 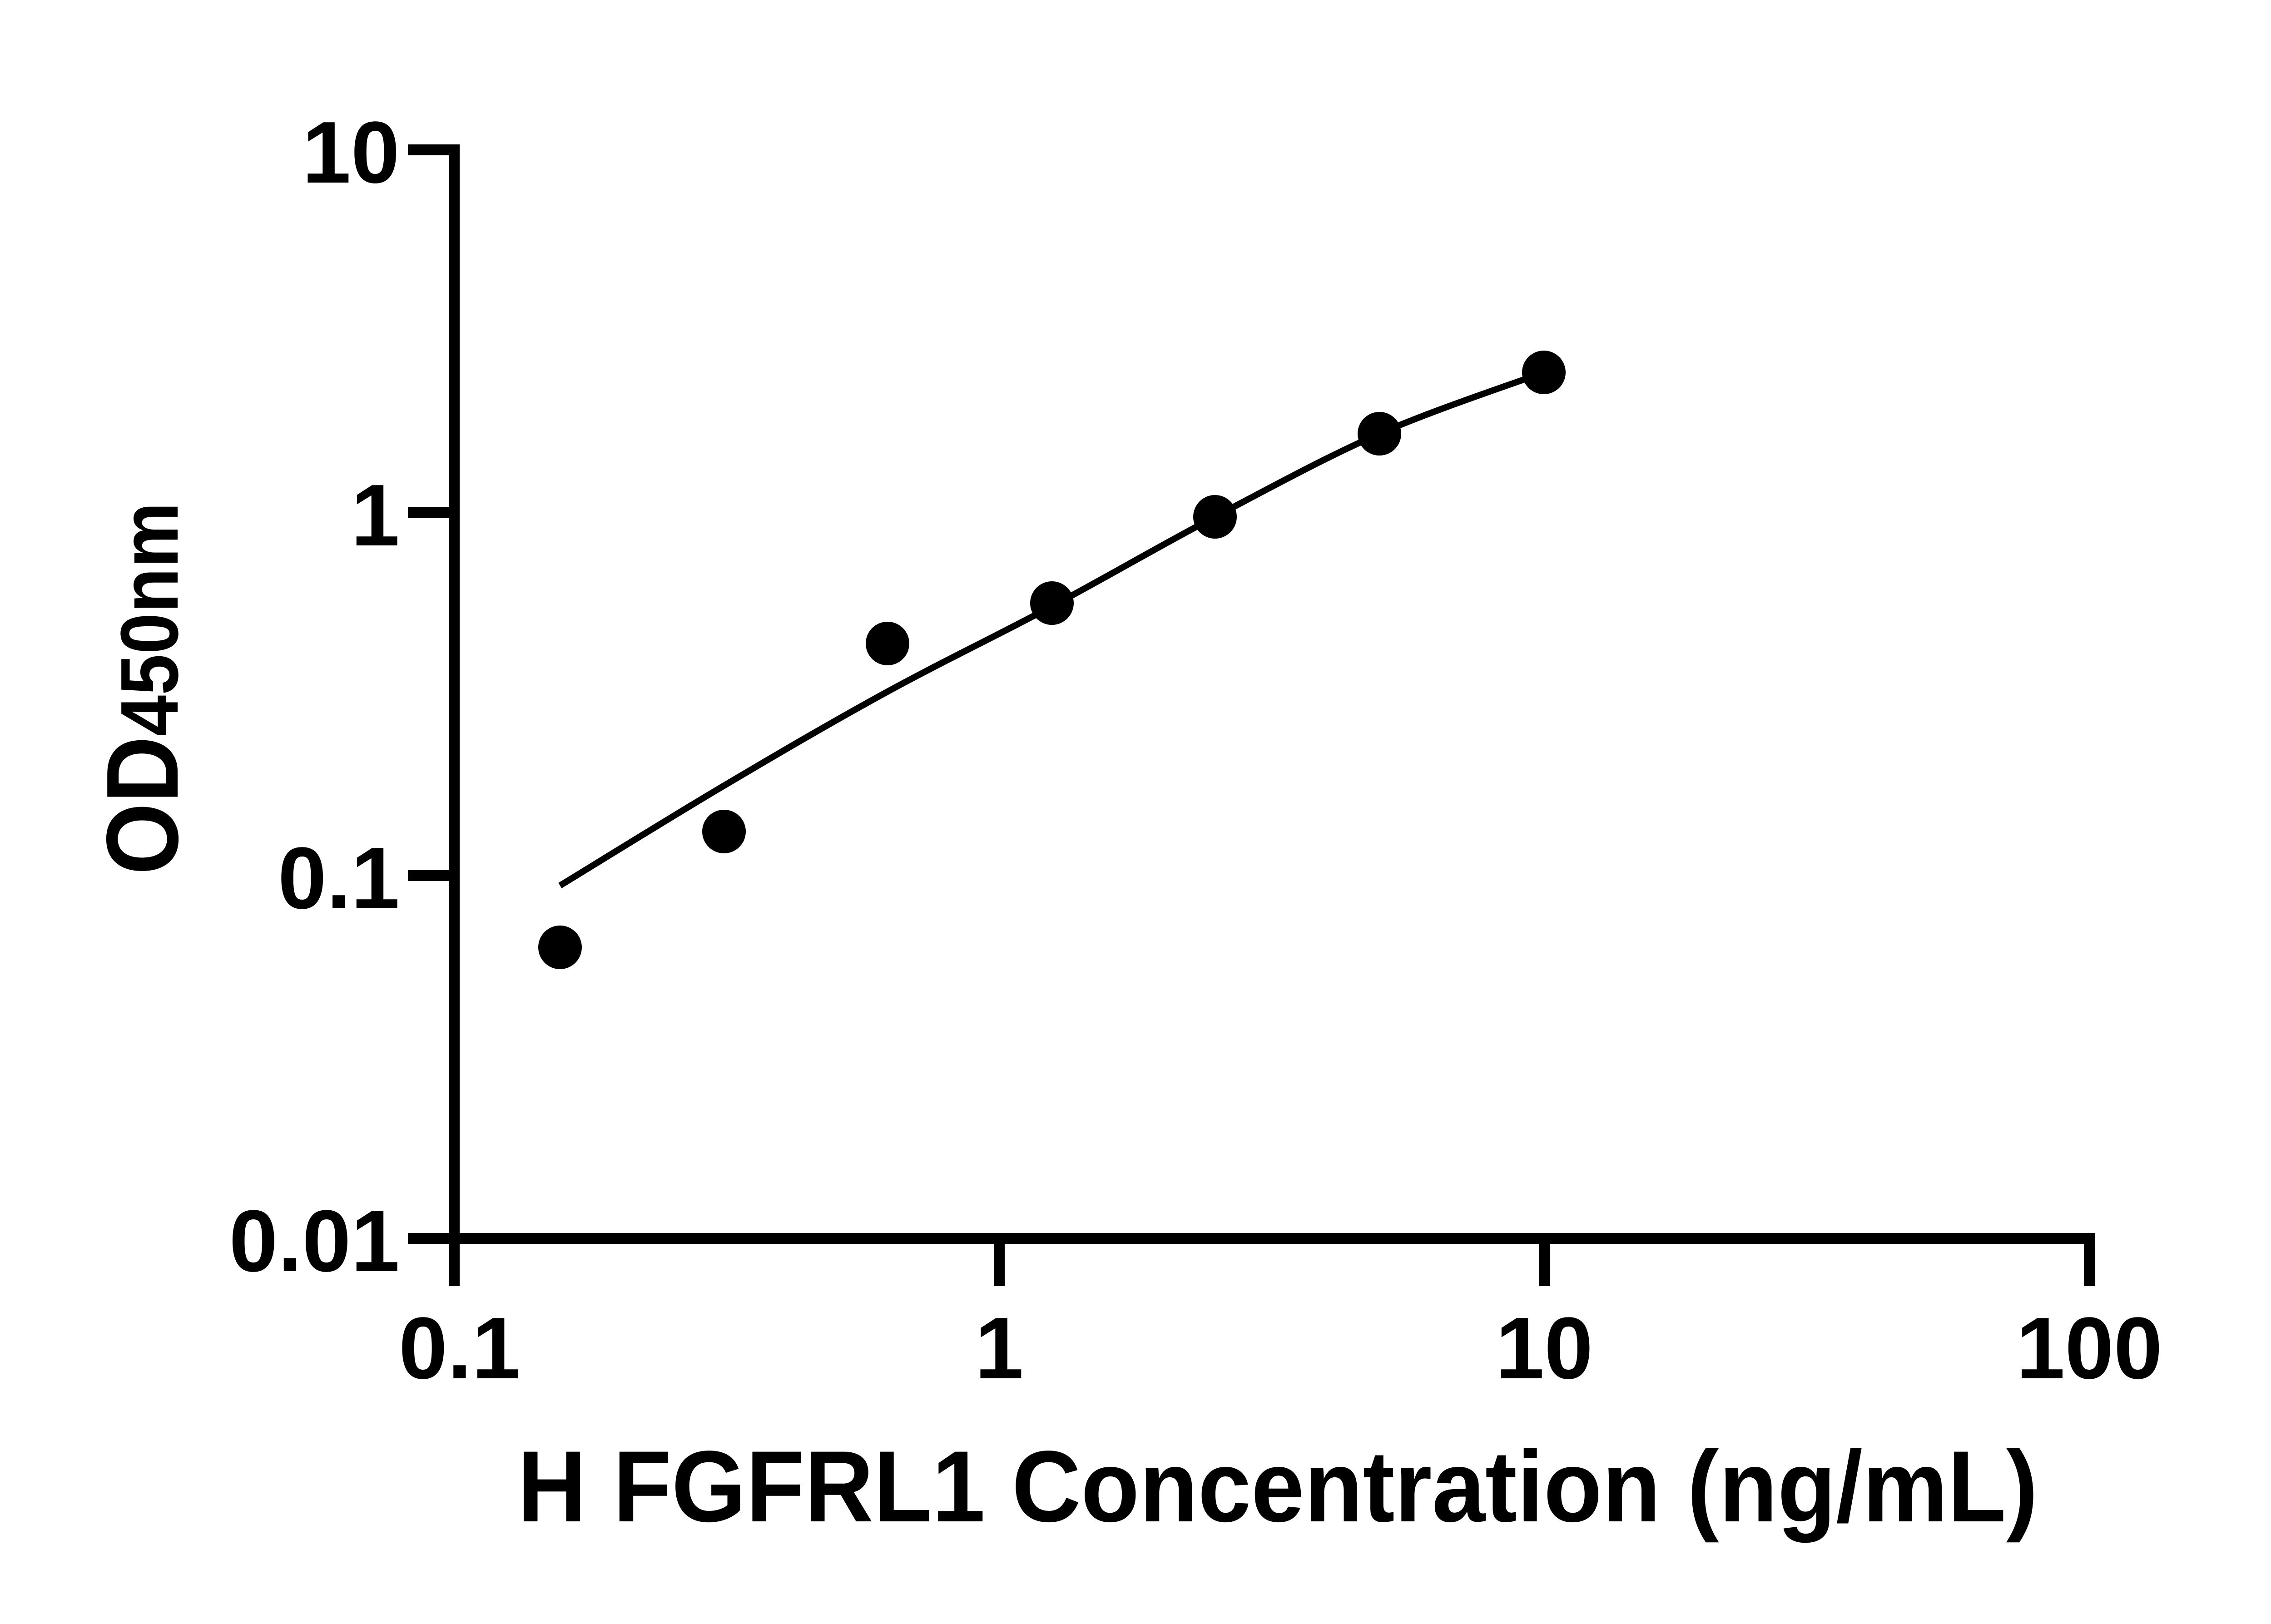 What do you see at coordinates (314, 1241) in the screenshot?
I see `svg-text: 0.01` at bounding box center [314, 1241].